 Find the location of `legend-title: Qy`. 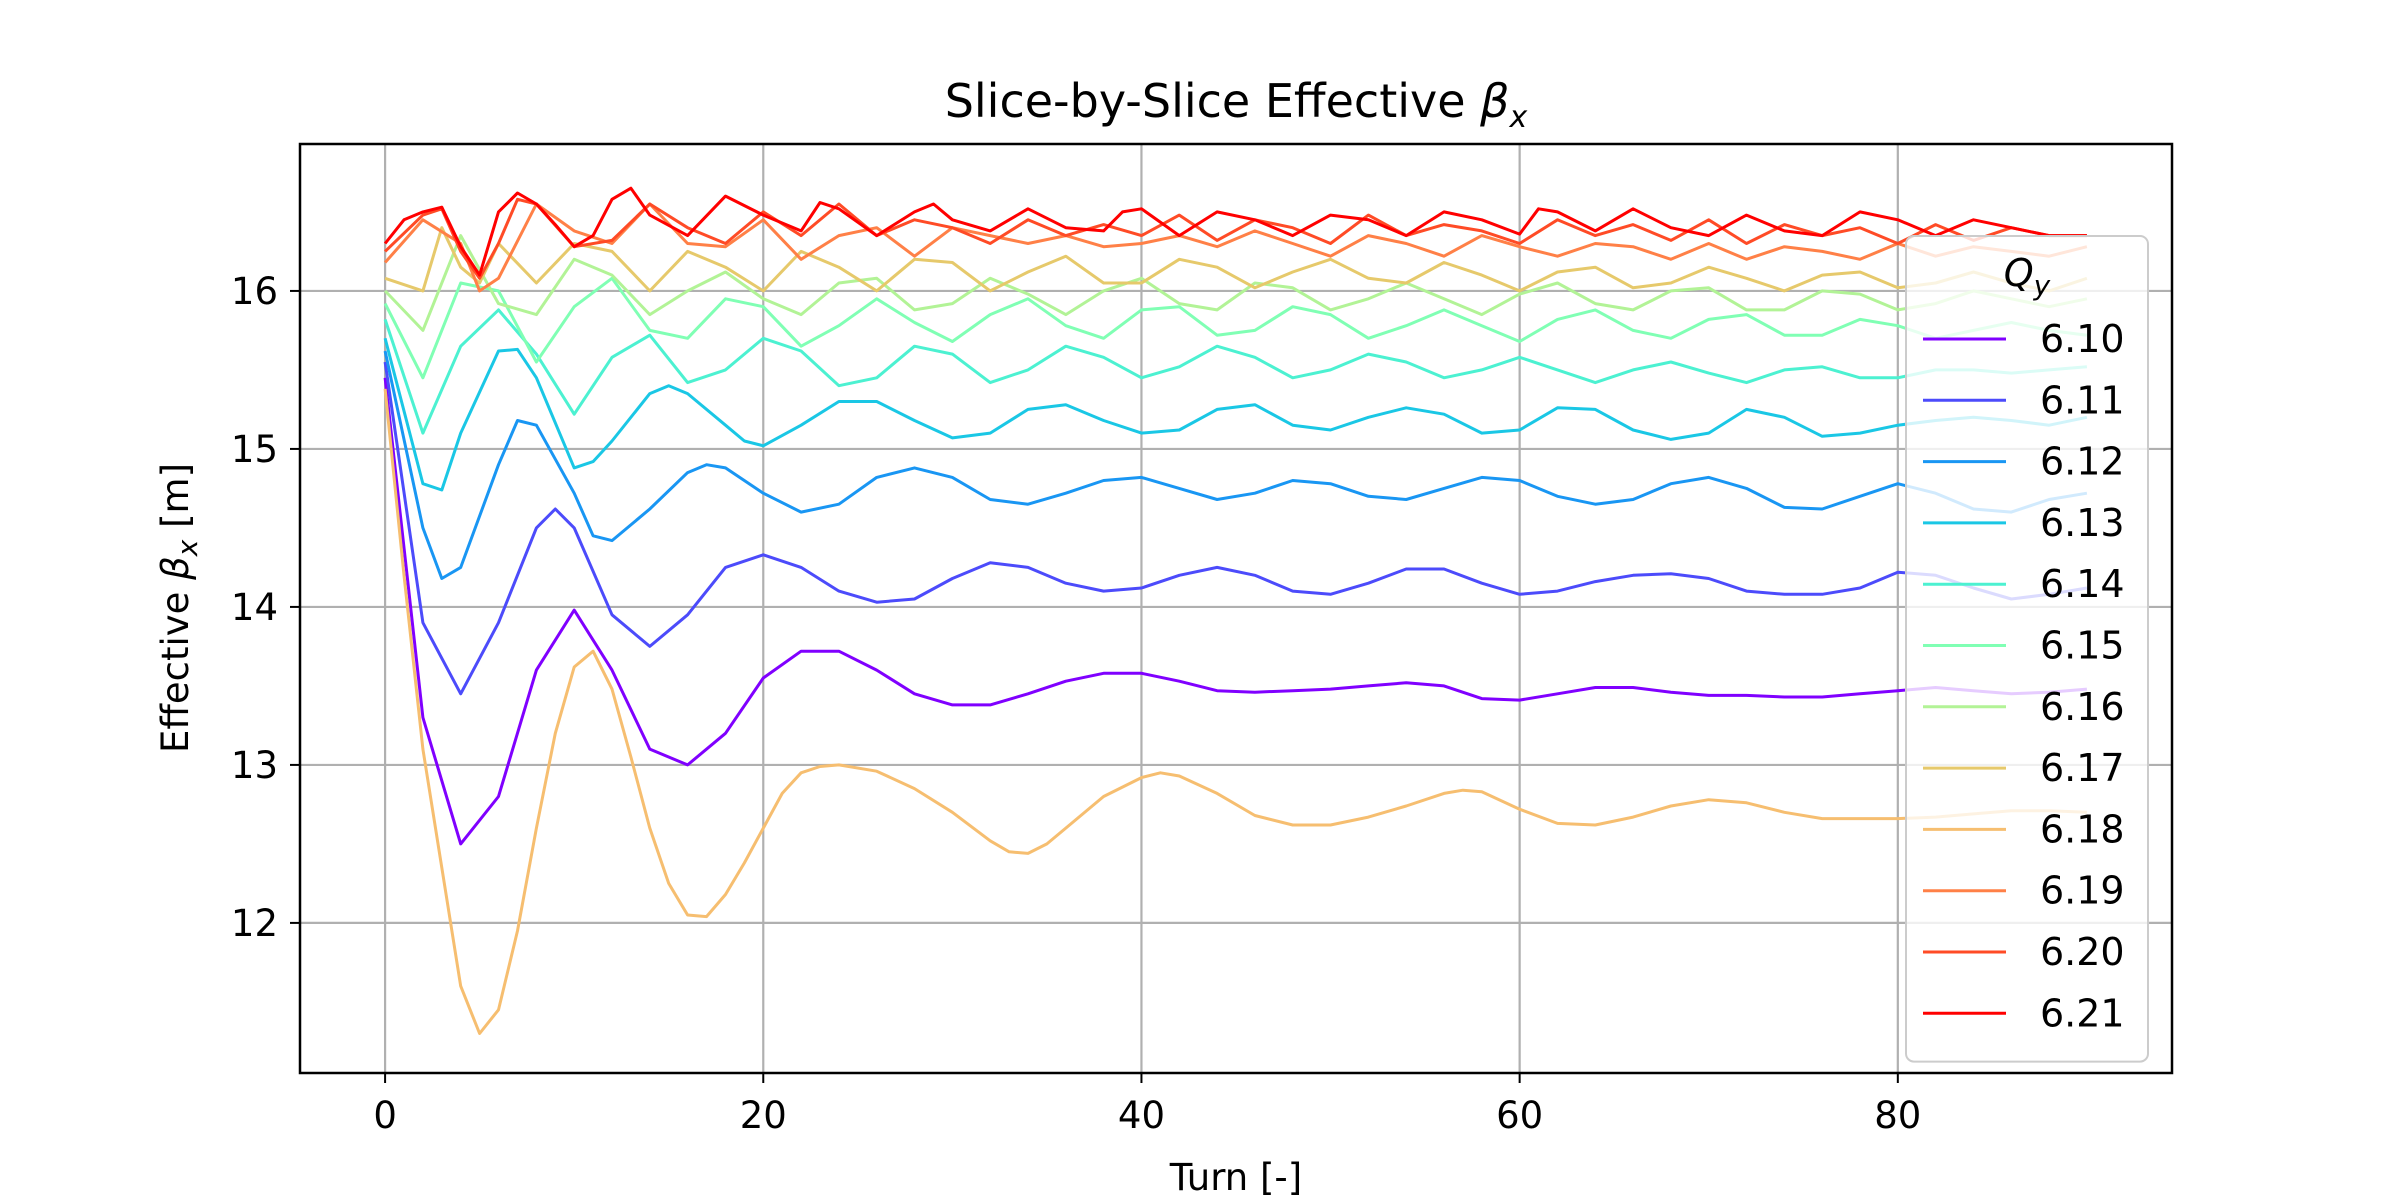

legend-title: Qy is located at coordinates (2027, 276).